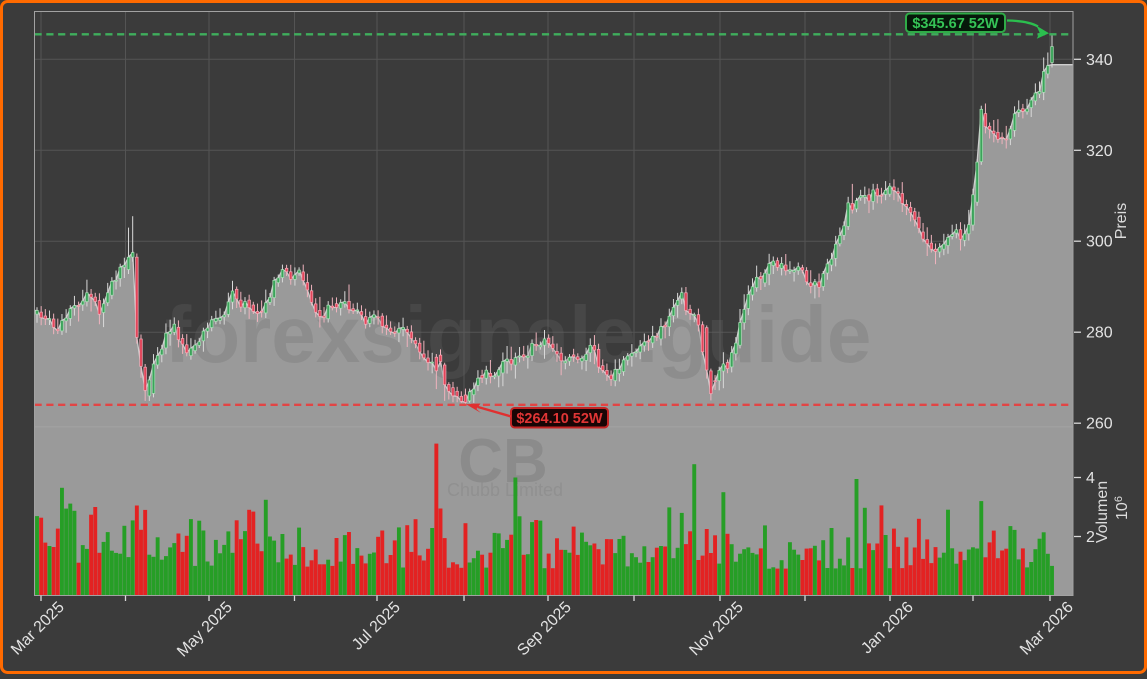 The height and width of the screenshot is (679, 1147). What do you see at coordinates (503, 461) in the screenshot?
I see `svg-text: CB` at bounding box center [503, 461].